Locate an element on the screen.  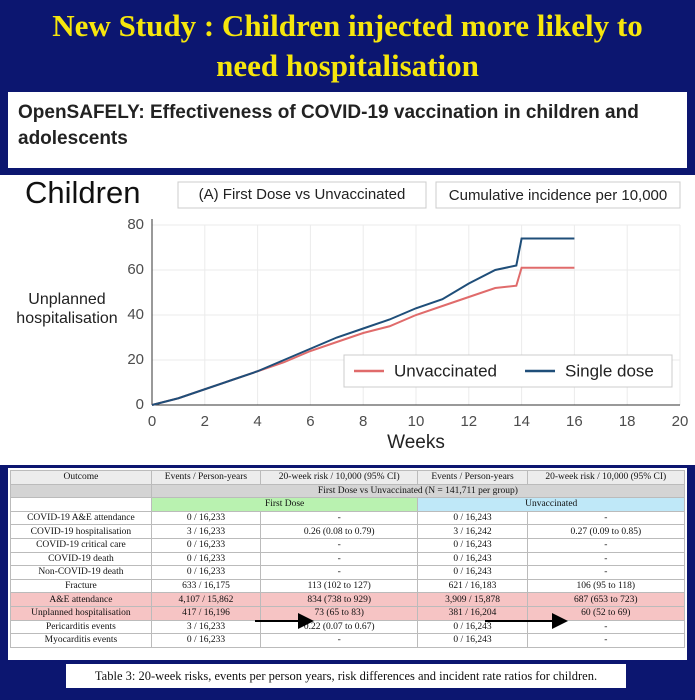
x-axis-label: Weeks is located at coordinates (416, 442).